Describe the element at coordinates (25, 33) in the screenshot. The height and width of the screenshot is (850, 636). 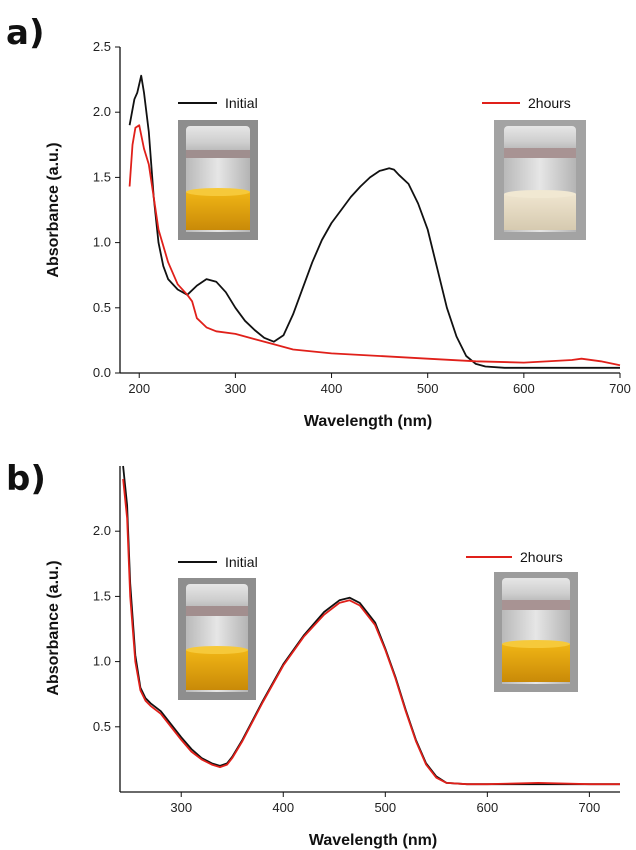
I see `panel-label-a: a)` at that location.